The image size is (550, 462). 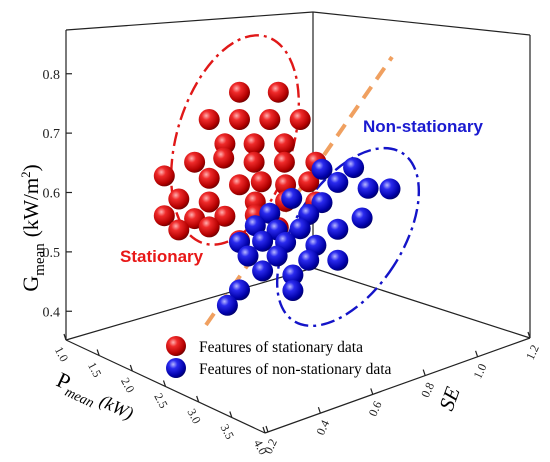 What do you see at coordinates (295, 369) in the screenshot?
I see `legend-label-non-stationary: Features of non-stationary data` at bounding box center [295, 369].